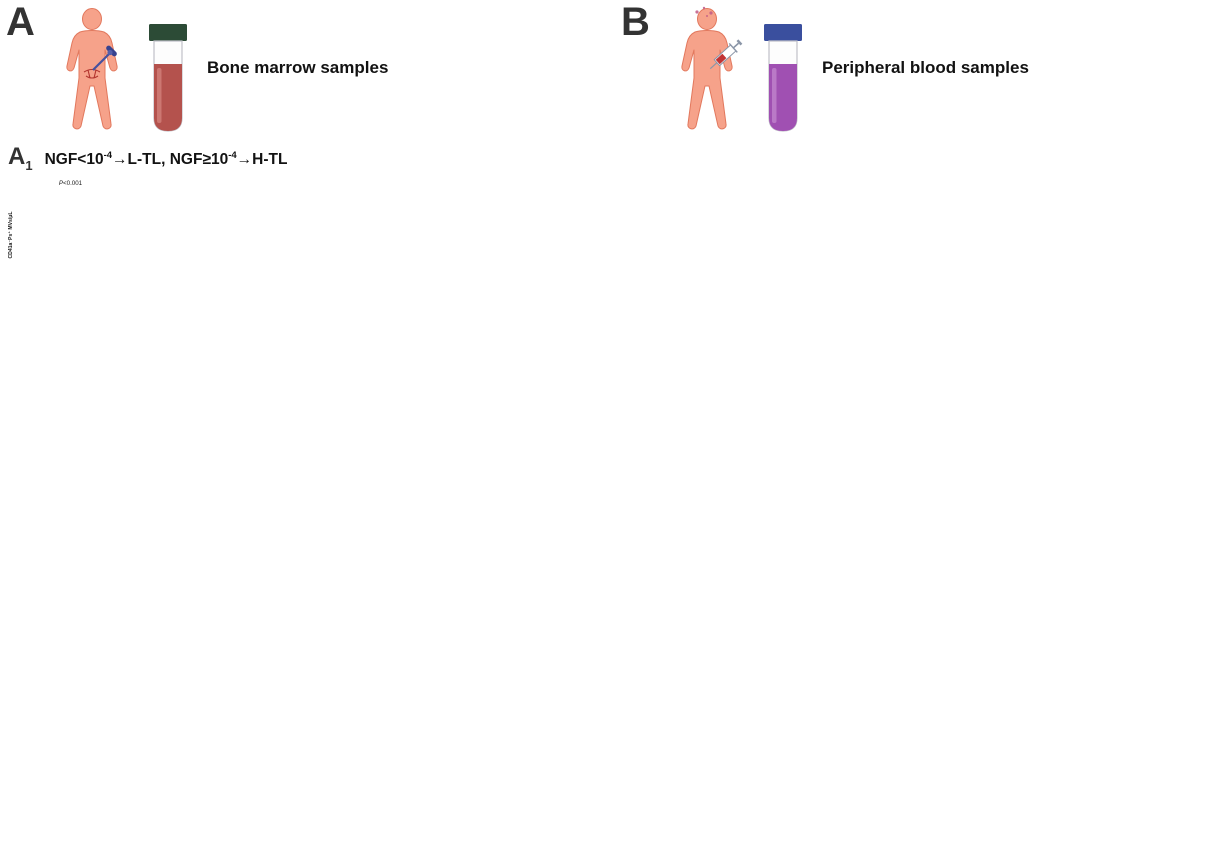 The height and width of the screenshot is (865, 1230). Describe the element at coordinates (925, 67) in the screenshot. I see `sample-type-label: Peripheral blood samples` at that location.